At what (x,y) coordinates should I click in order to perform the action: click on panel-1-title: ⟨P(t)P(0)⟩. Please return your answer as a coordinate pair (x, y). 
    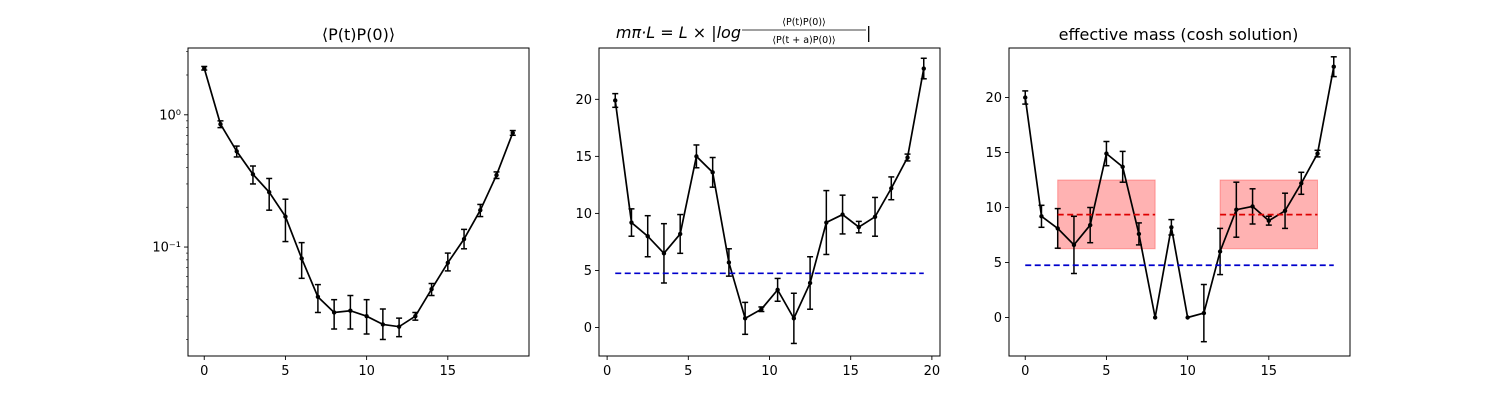
    Looking at the image, I should click on (358, 34).